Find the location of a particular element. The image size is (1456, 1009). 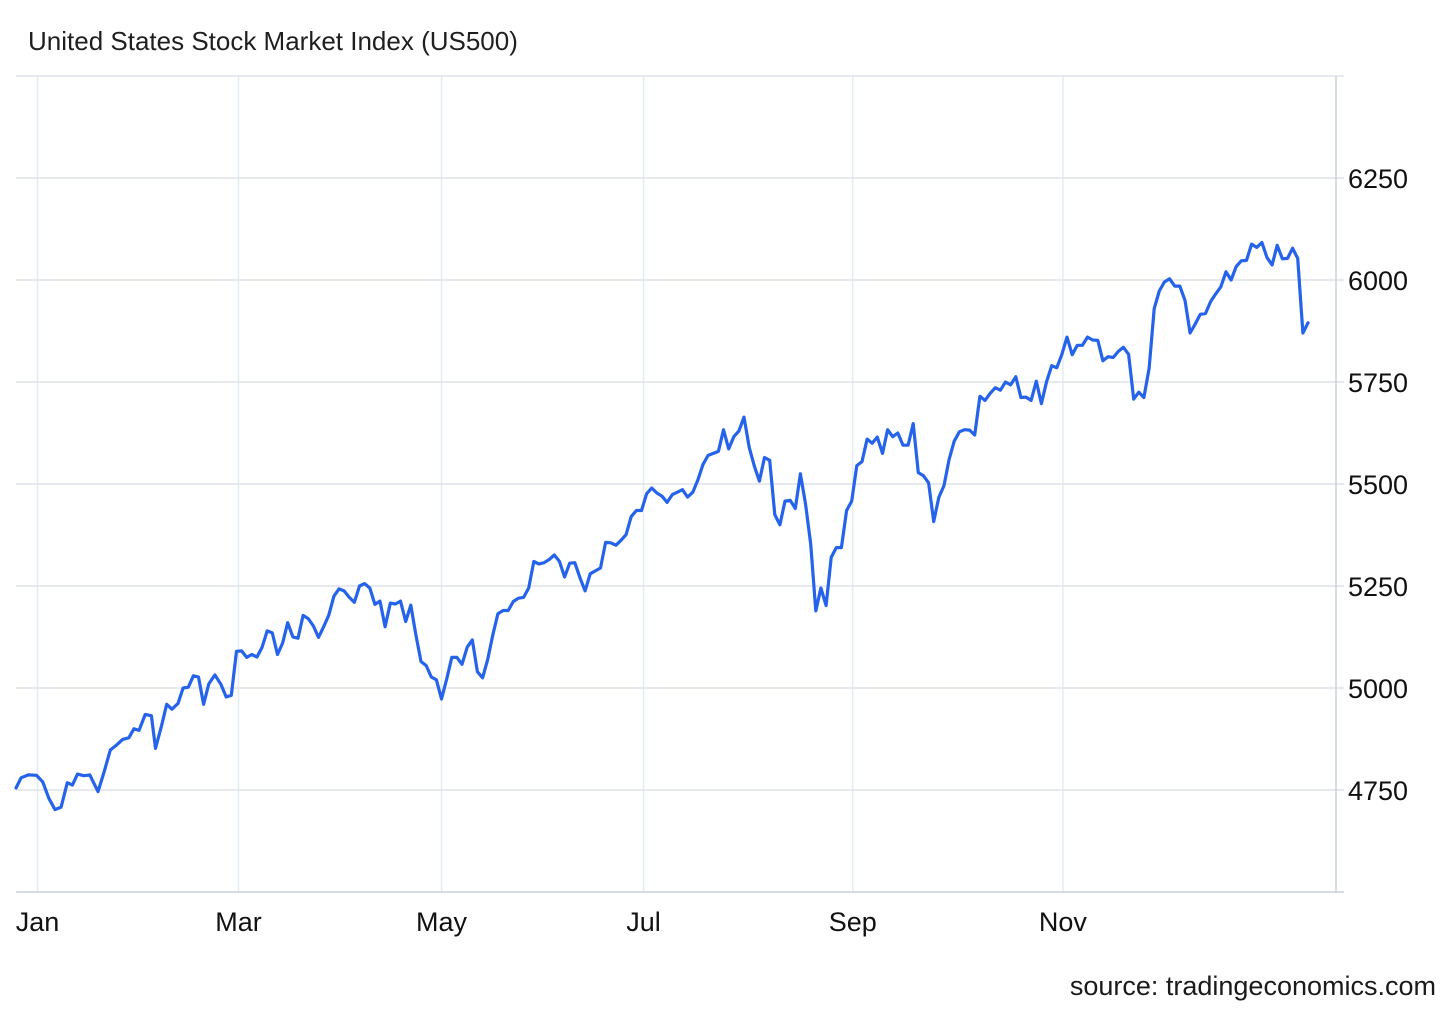

x-tick-labels: Jan Mar May Jul Sep Nov is located at coordinates (552, 922).